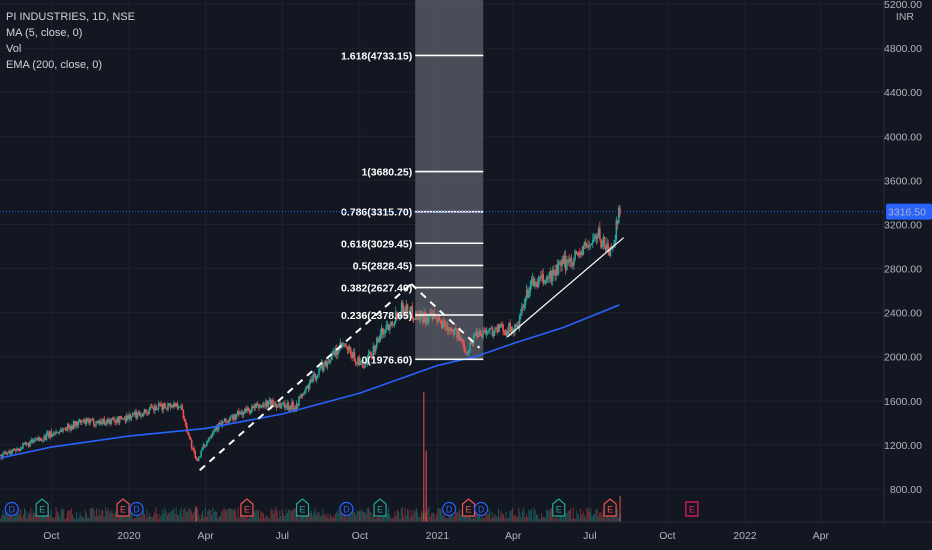  Describe the element at coordinates (44, 33) in the screenshot. I see `legend-ma: MA (5, close, 0)` at that location.